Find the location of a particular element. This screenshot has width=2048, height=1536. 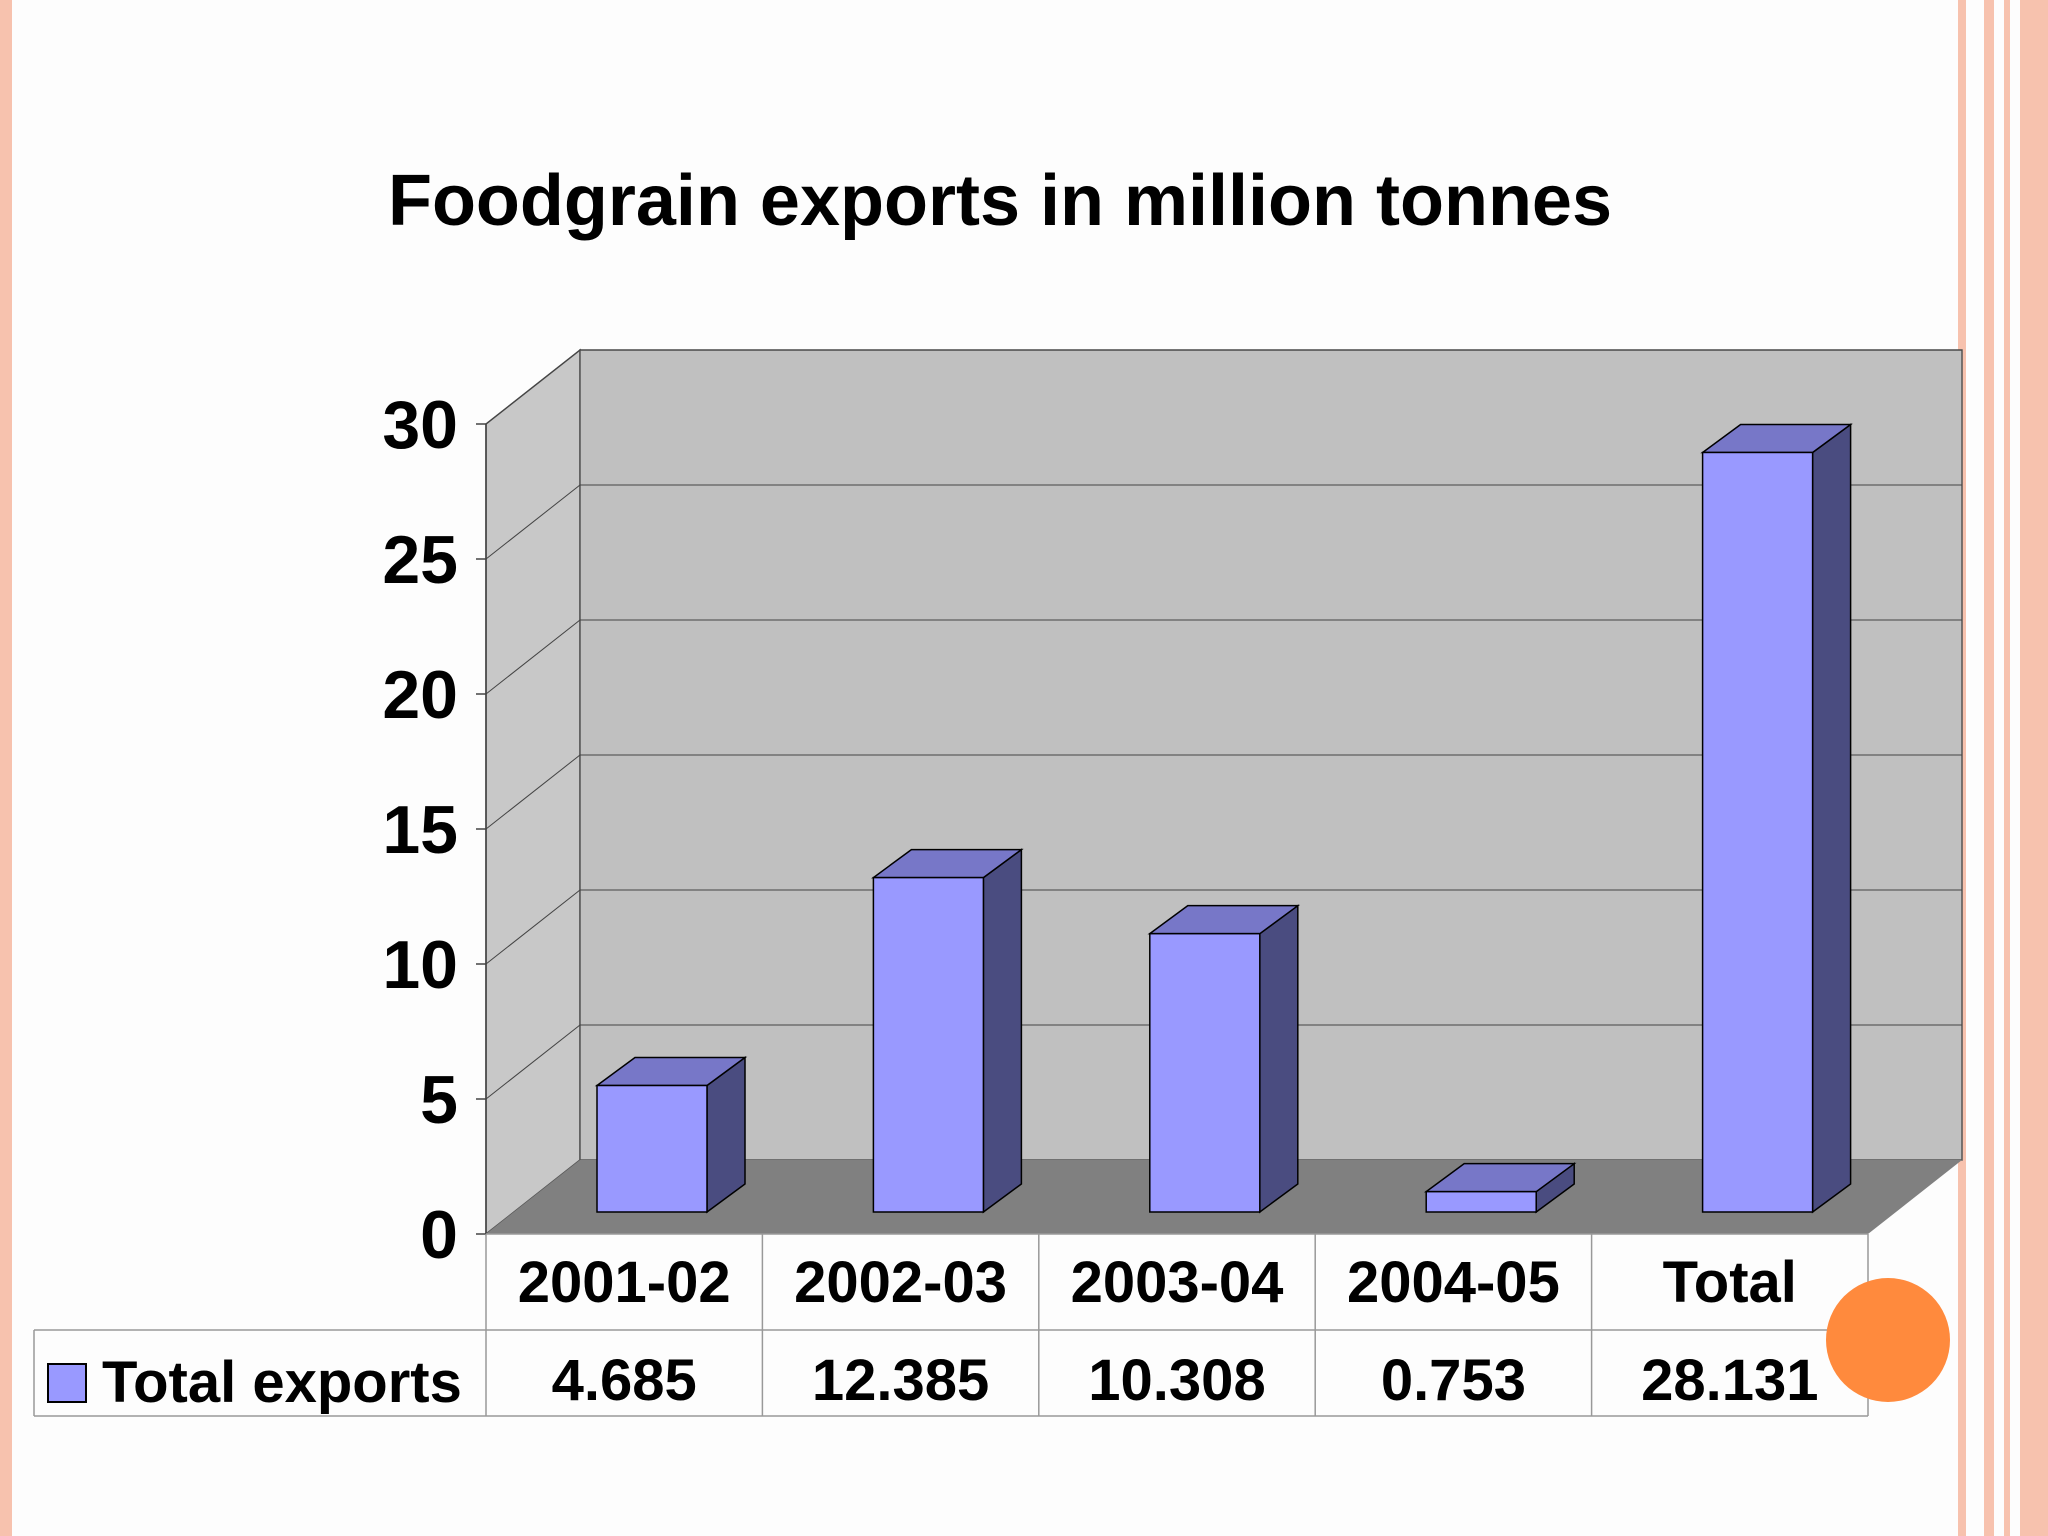

y-tick-label: 30 is located at coordinates (420, 425).